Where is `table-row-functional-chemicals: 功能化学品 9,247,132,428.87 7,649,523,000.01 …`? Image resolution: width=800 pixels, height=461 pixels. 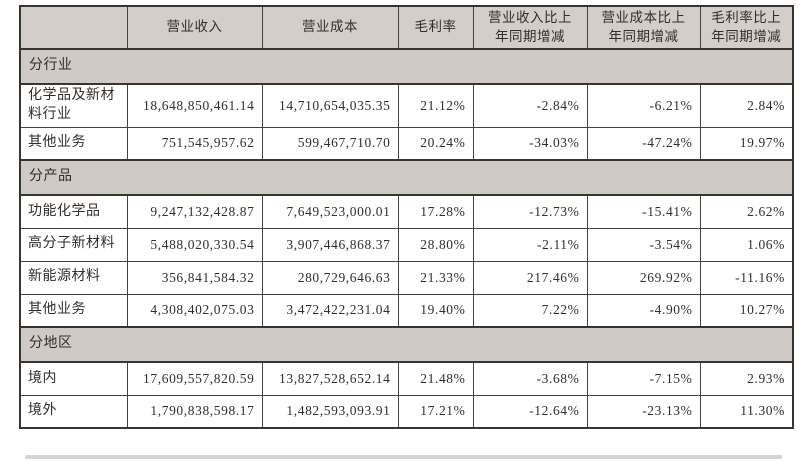 table-row-functional-chemicals: 功能化学品 9,247,132,428.87 7,649,523,000.01 … is located at coordinates (406, 211).